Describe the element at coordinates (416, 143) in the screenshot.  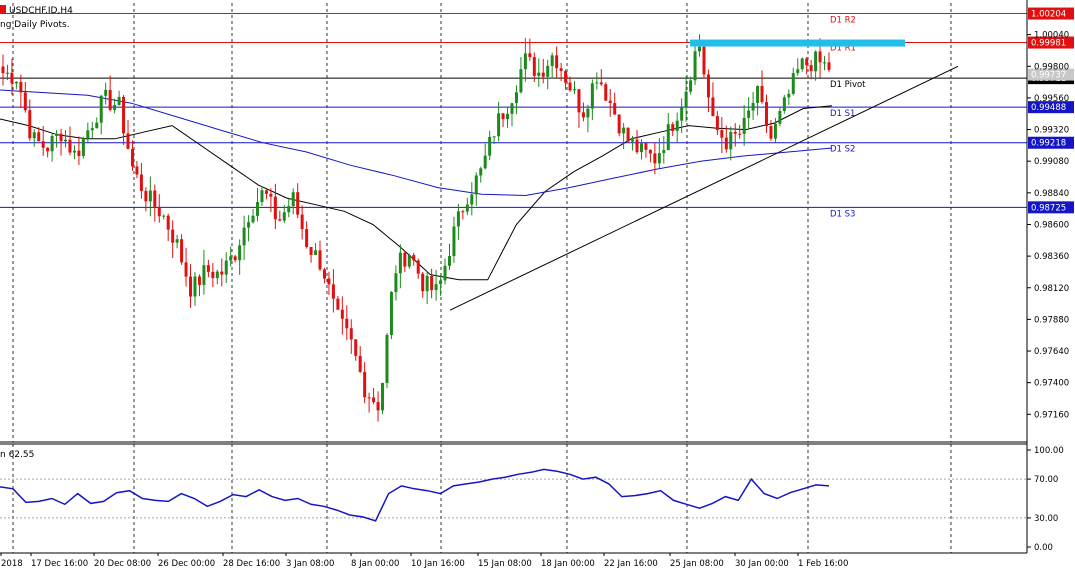
I see `ma-slow-line` at that location.